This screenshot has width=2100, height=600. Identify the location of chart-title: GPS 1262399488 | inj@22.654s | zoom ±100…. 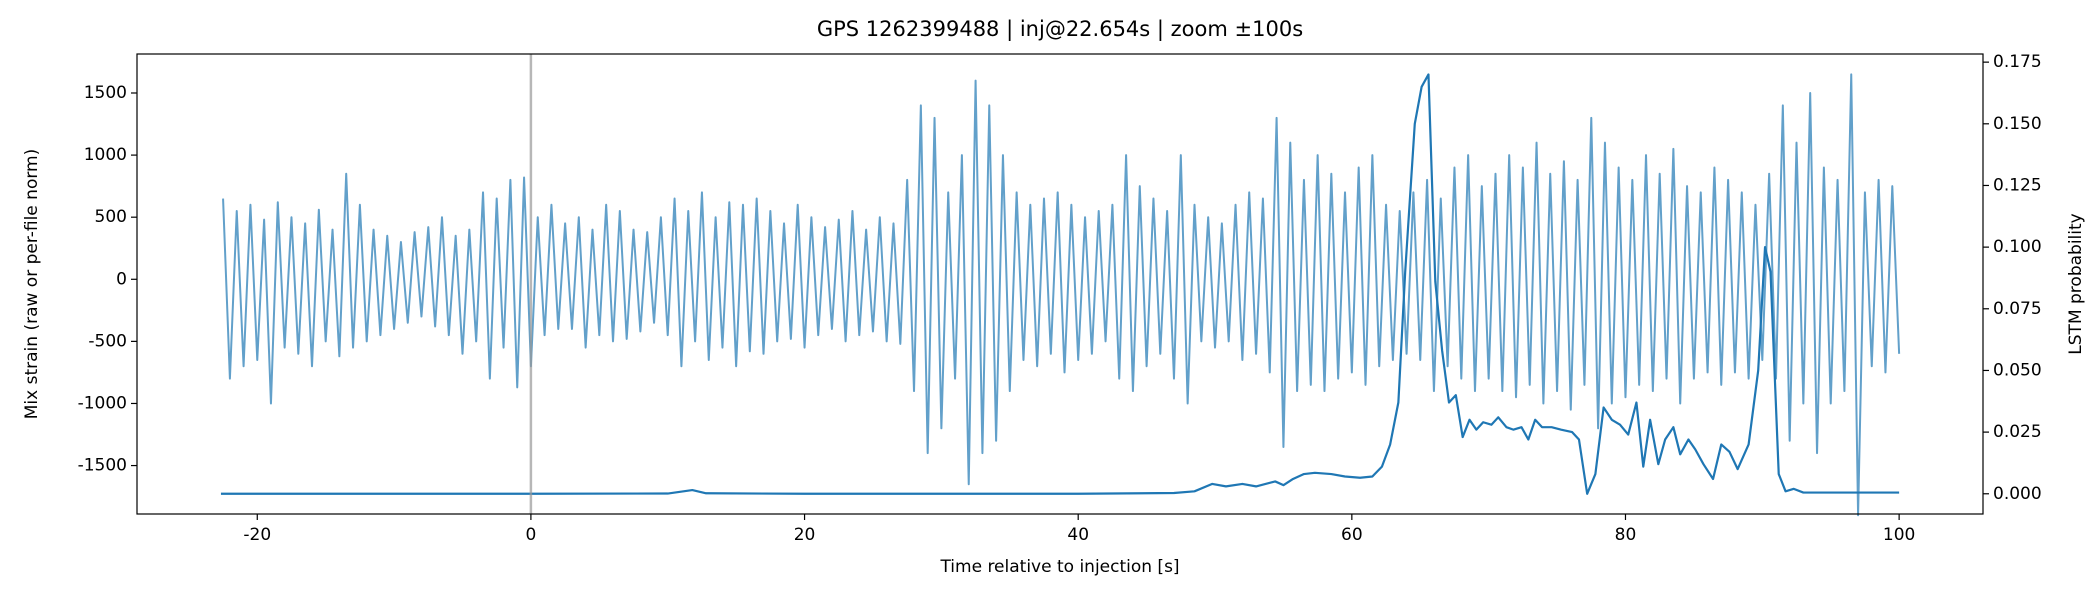
(1060, 29).